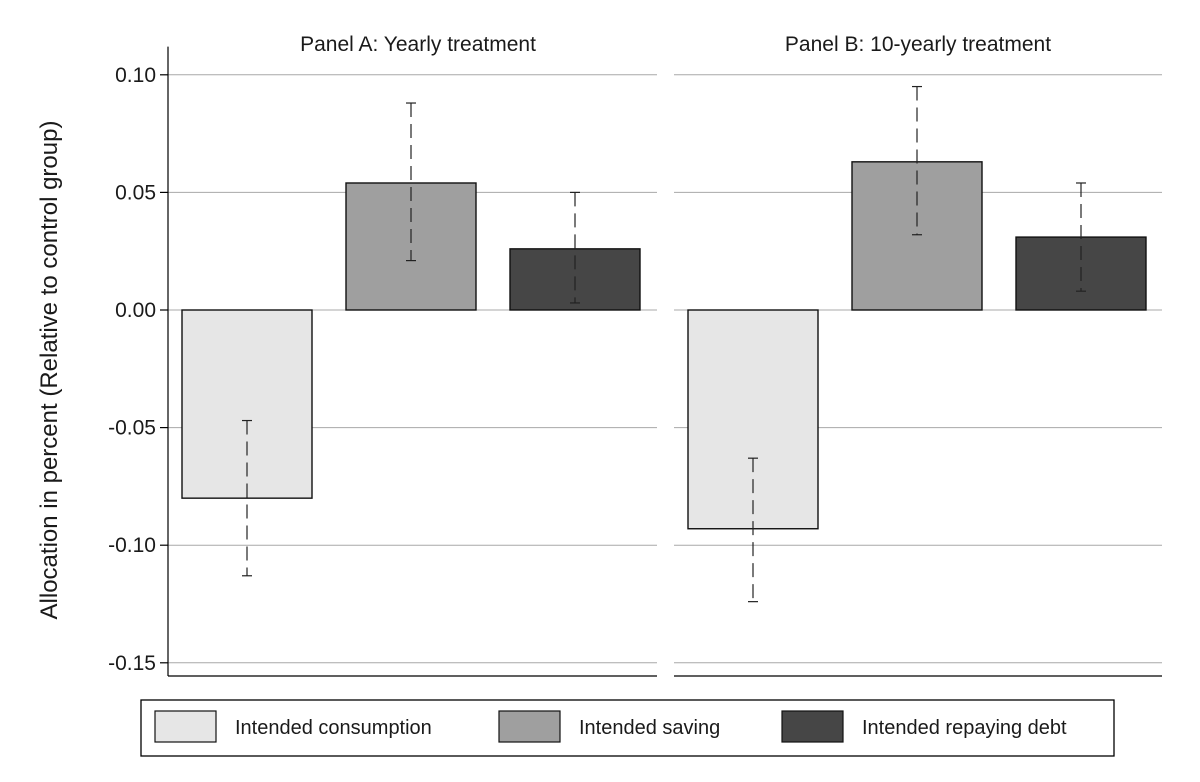  What do you see at coordinates (135, 75) in the screenshot?
I see `y-tick-label: 0.10` at bounding box center [135, 75].